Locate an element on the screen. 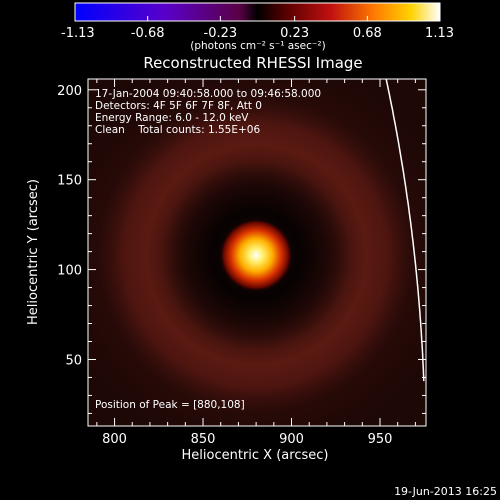  colorbar-tick-label: -1.13 is located at coordinates (78, 33).